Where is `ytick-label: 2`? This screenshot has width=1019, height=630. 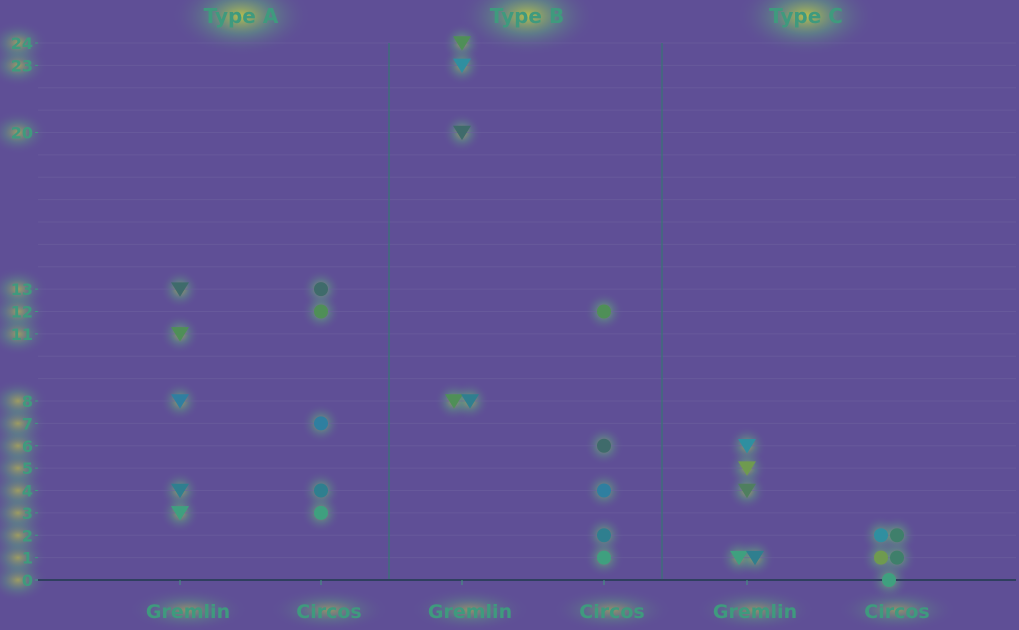
ytick-label: 2 is located at coordinates (27, 535).